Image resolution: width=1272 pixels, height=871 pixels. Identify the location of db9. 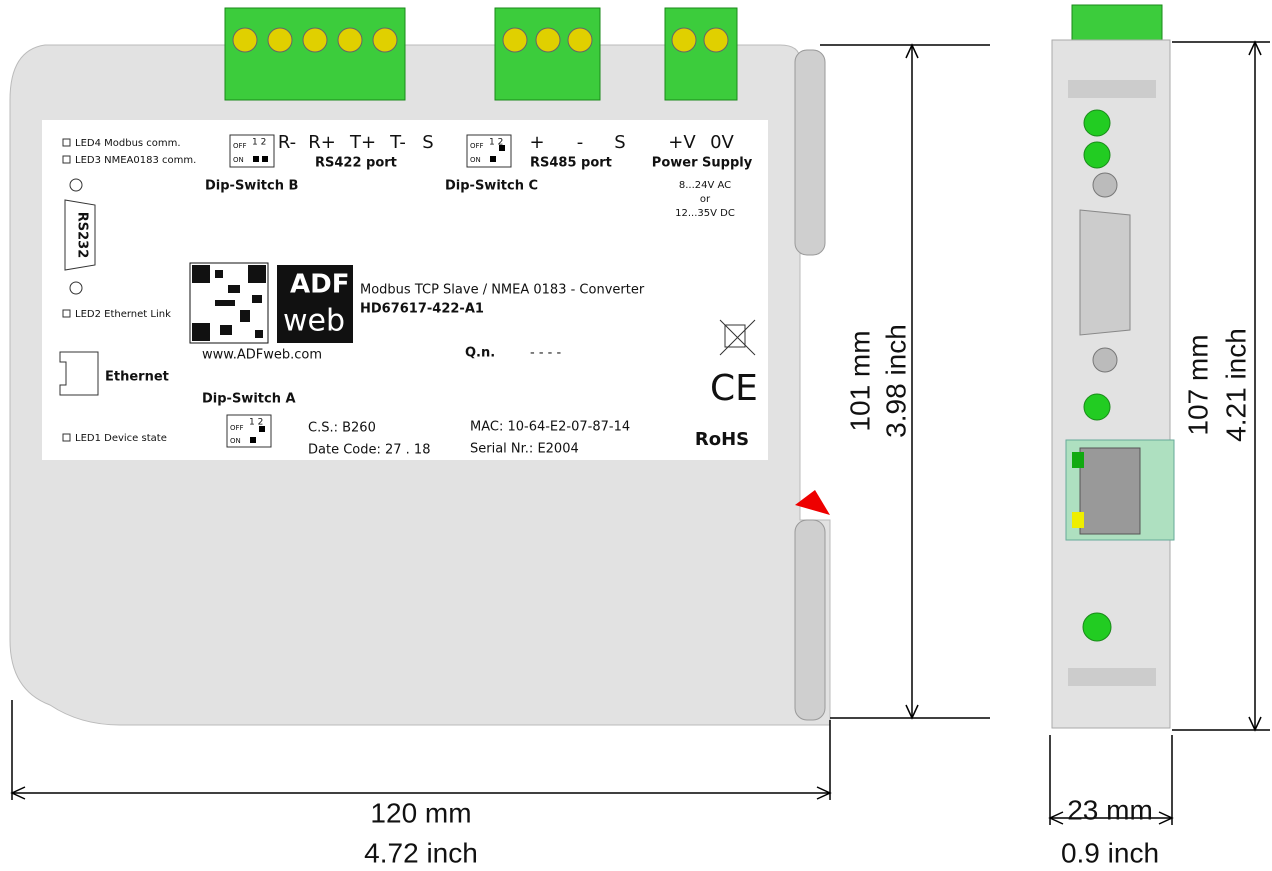
(1105, 272).